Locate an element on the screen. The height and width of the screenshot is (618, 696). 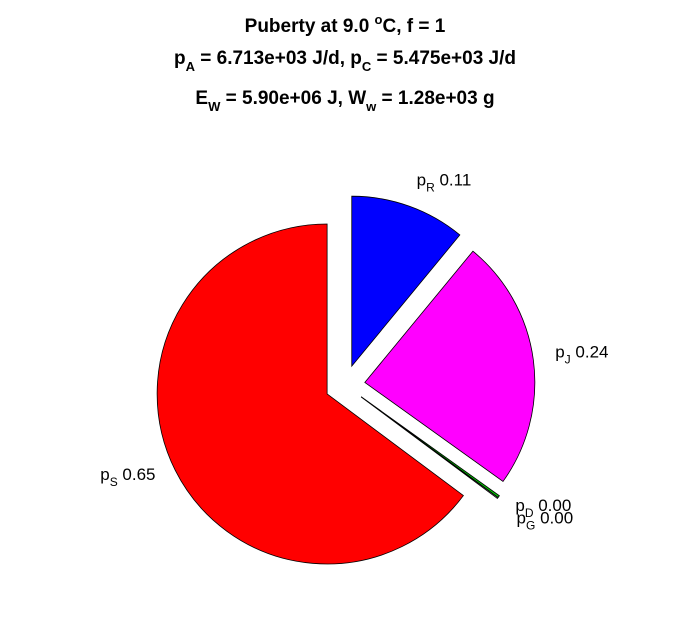
slice-label-j: pJ 0.24 is located at coordinates (581, 355).